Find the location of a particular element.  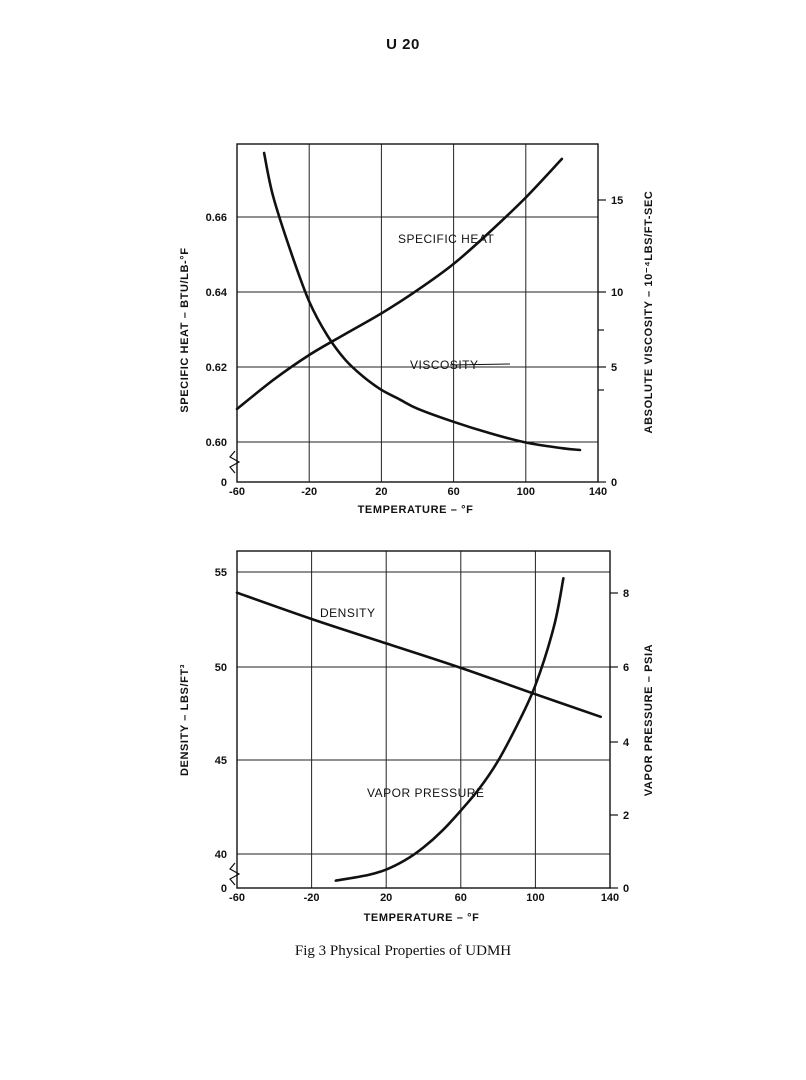

series-label-density: DENSITY is located at coordinates (348, 613).